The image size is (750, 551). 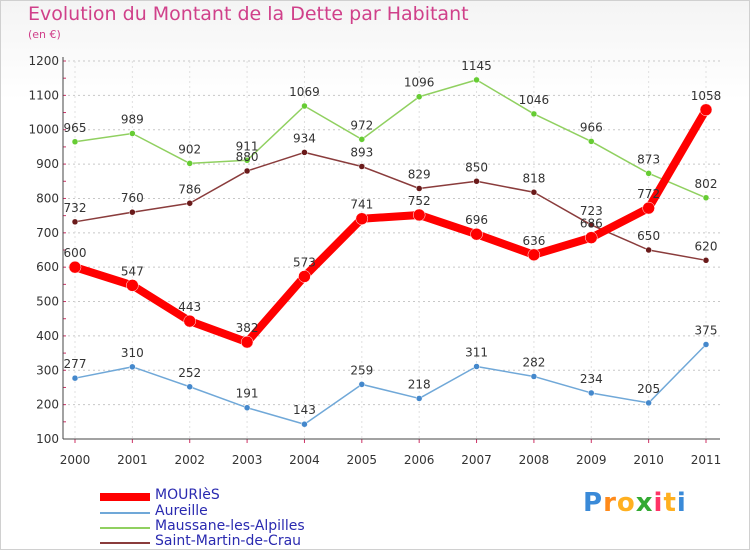 I want to click on y-tick-label: 500, so click(x=47, y=302).